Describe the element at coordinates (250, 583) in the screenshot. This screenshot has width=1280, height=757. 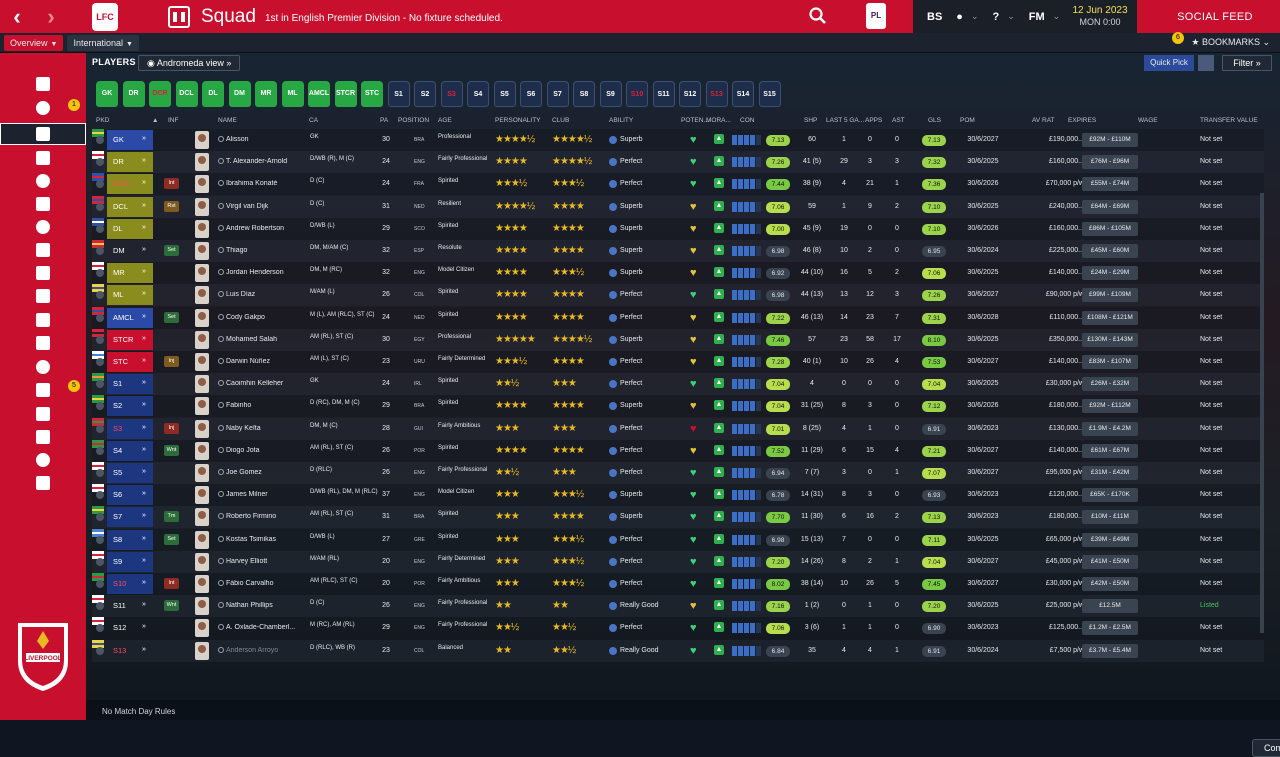
I see `player-name: Fábio Carvalho` at that location.